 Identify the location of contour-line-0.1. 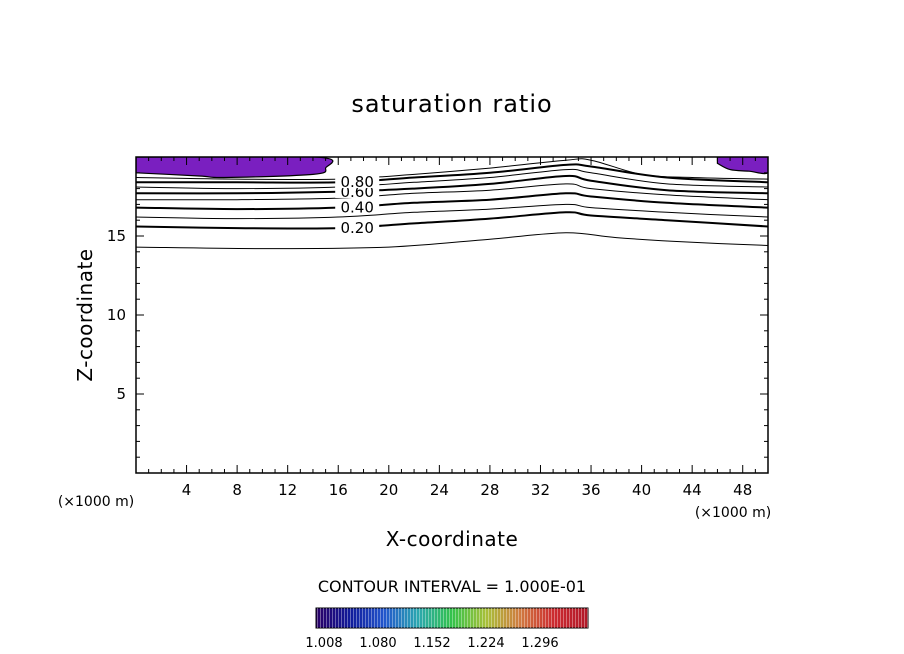
(452, 241).